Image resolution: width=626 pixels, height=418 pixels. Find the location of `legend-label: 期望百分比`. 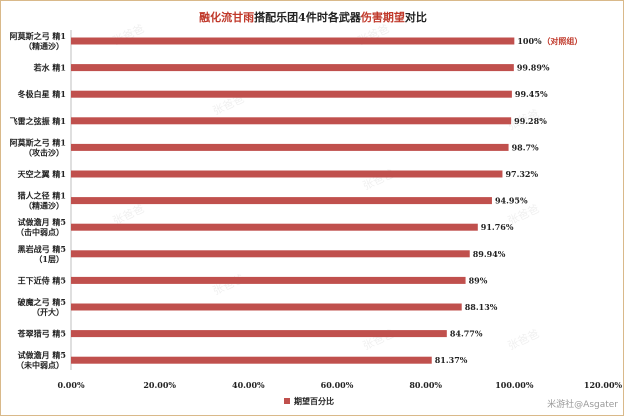

legend-label: 期望百分比 is located at coordinates (314, 401).